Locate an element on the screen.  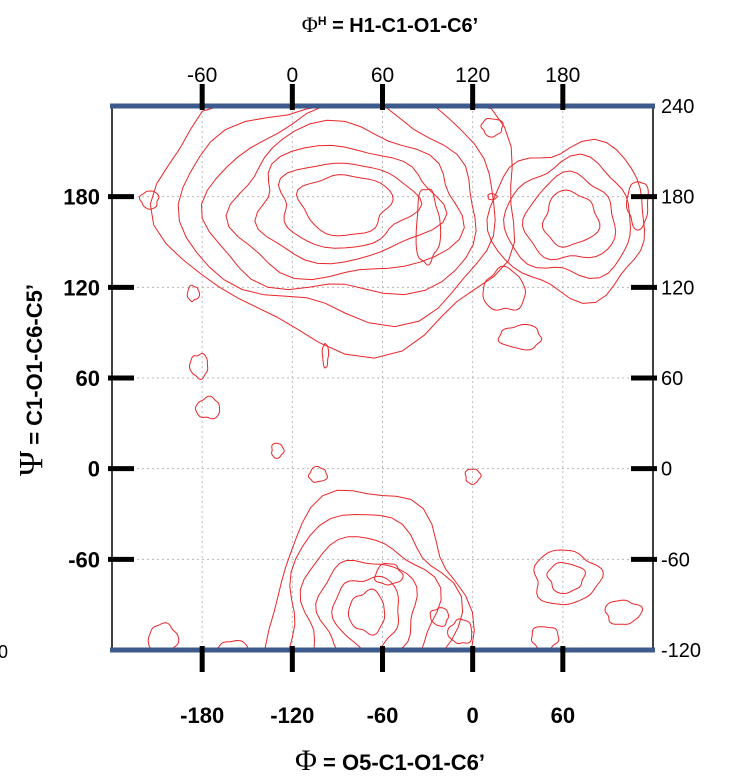
left-axis-title: Ψ = C1-O1-C6-C5’ is located at coordinates (31, 380).